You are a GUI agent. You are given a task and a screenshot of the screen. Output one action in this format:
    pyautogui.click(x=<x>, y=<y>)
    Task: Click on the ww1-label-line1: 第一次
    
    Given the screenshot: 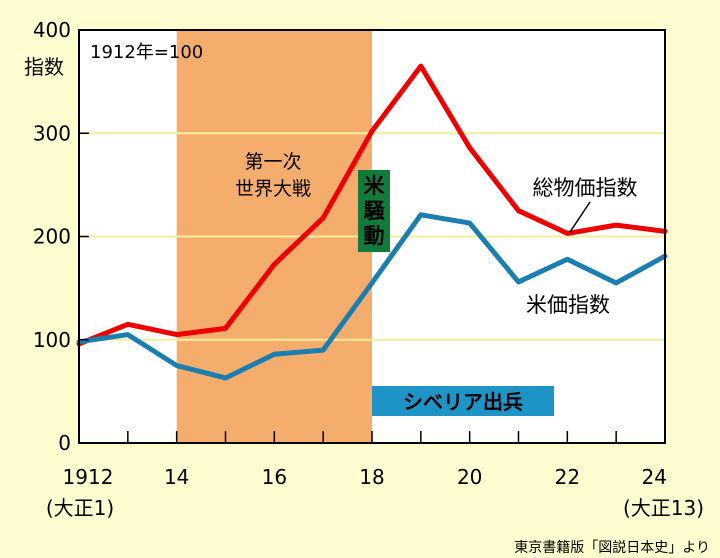 What is the action you would take?
    pyautogui.click(x=272, y=162)
    